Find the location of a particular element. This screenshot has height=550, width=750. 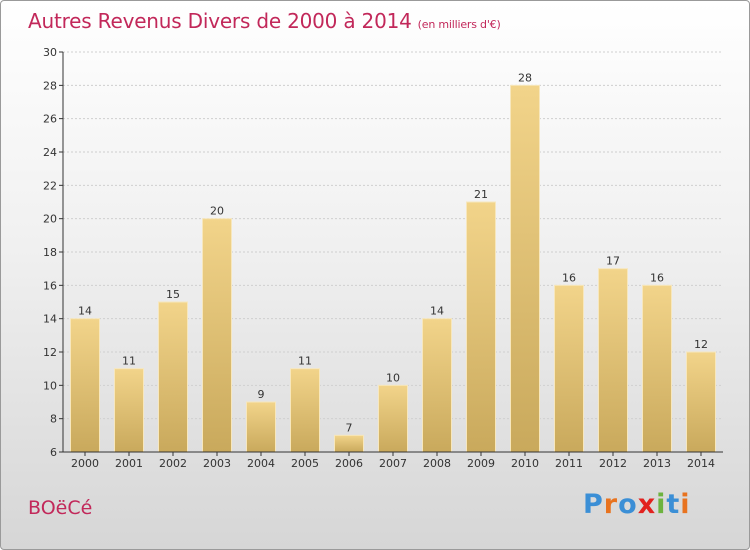

brand-letter: x is located at coordinates (647, 504).